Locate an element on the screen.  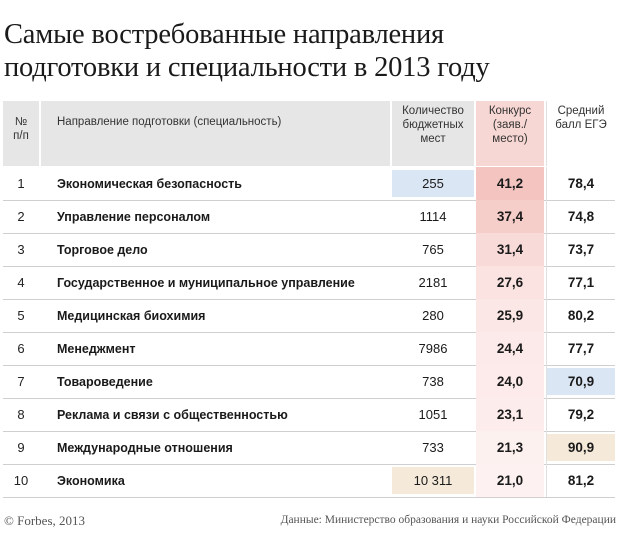
row-name-value: Экономическая безопасность is located at coordinates (149, 183).